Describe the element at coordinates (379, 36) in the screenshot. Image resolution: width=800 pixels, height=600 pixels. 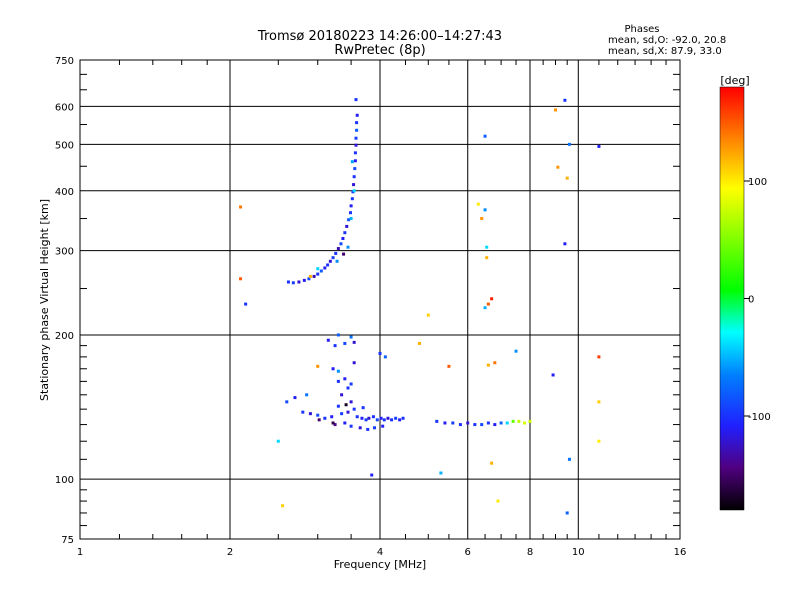
I see `chart-title: Tromsø 20180223 14:26:00–14:27:43` at that location.